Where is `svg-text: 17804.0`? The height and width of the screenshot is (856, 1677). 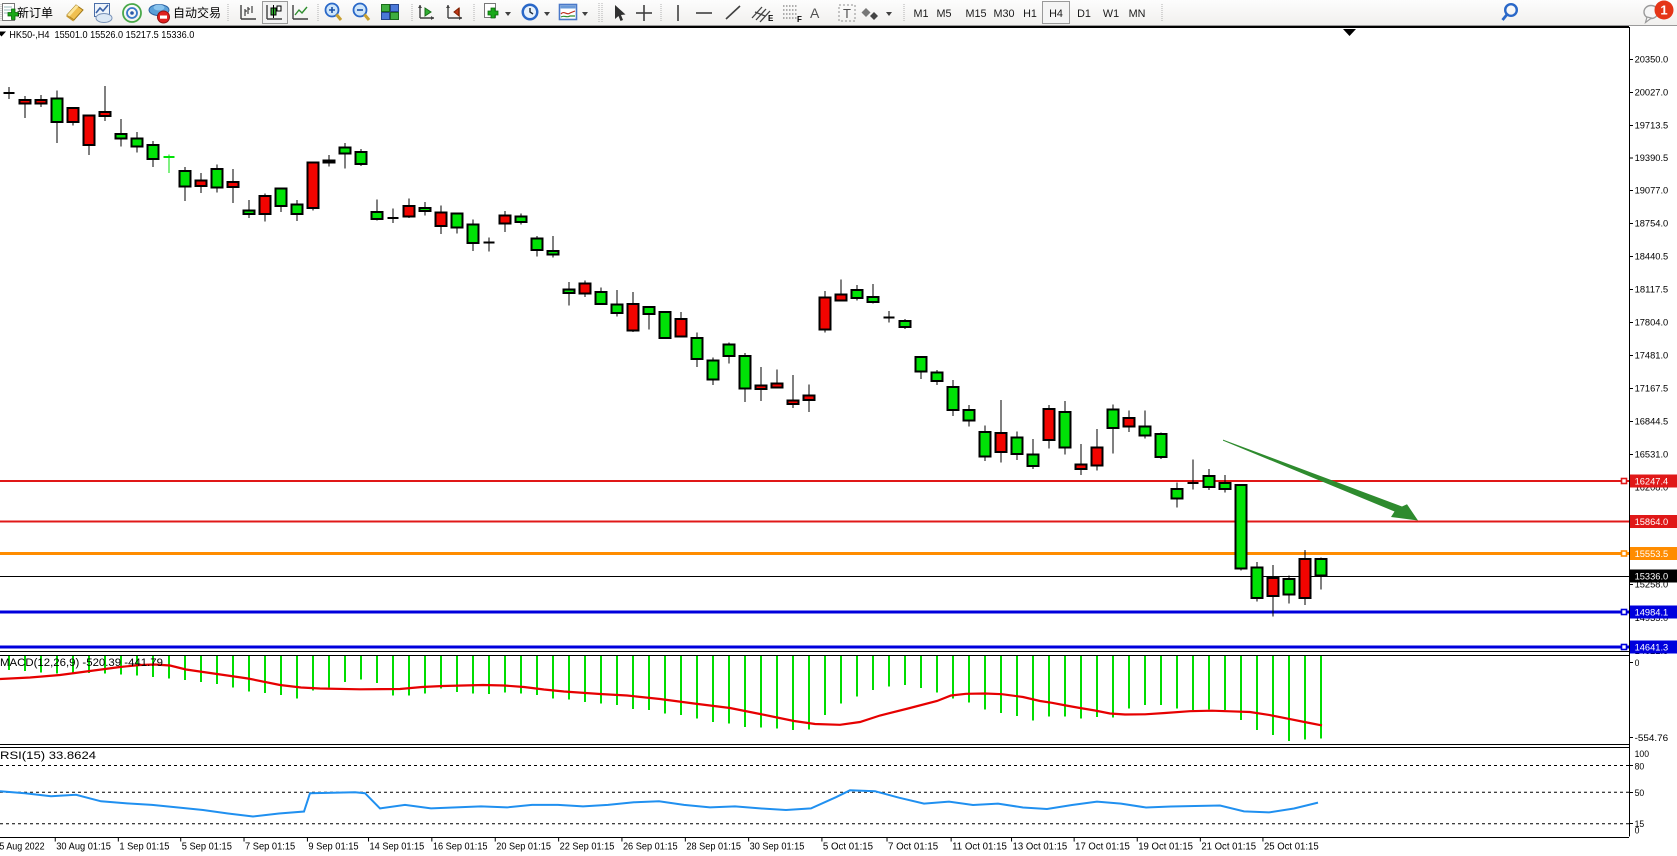 svg-text: 17804.0 is located at coordinates (1652, 323).